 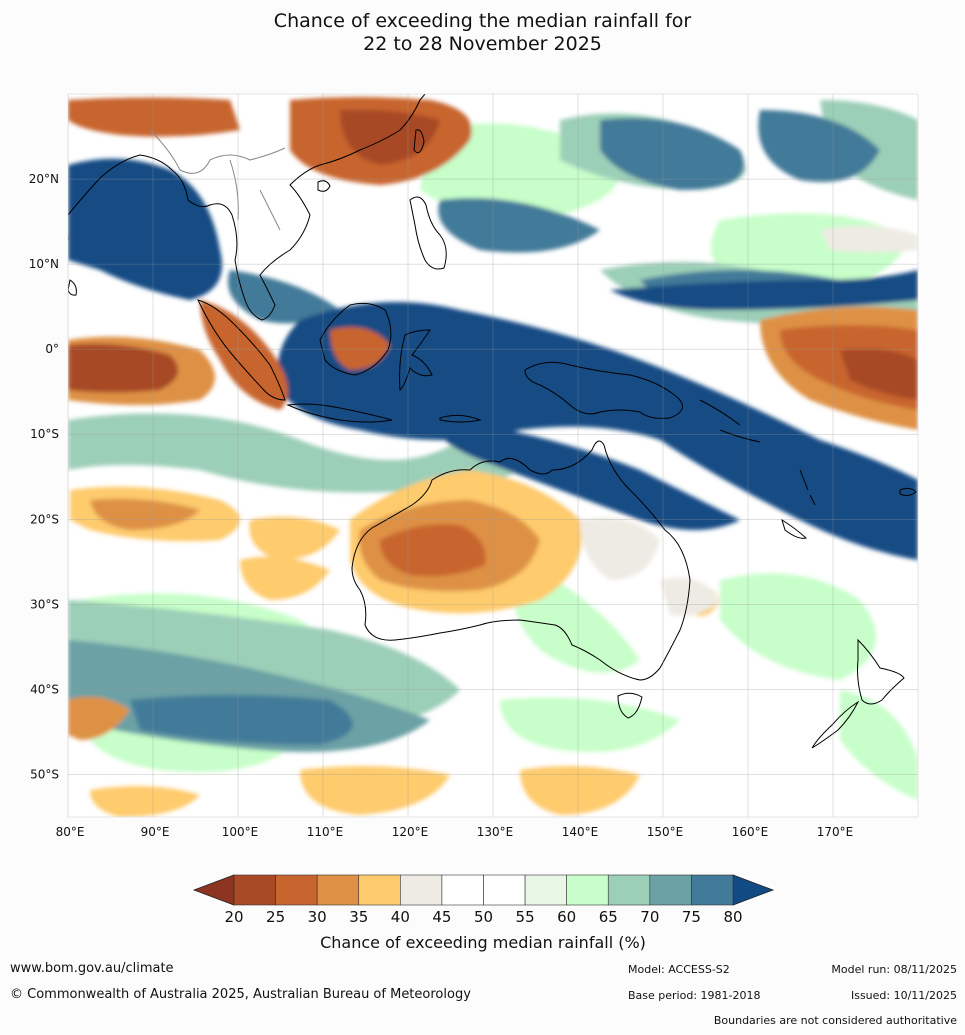 I want to click on colorbar-over-arrow, so click(x=753, y=890).